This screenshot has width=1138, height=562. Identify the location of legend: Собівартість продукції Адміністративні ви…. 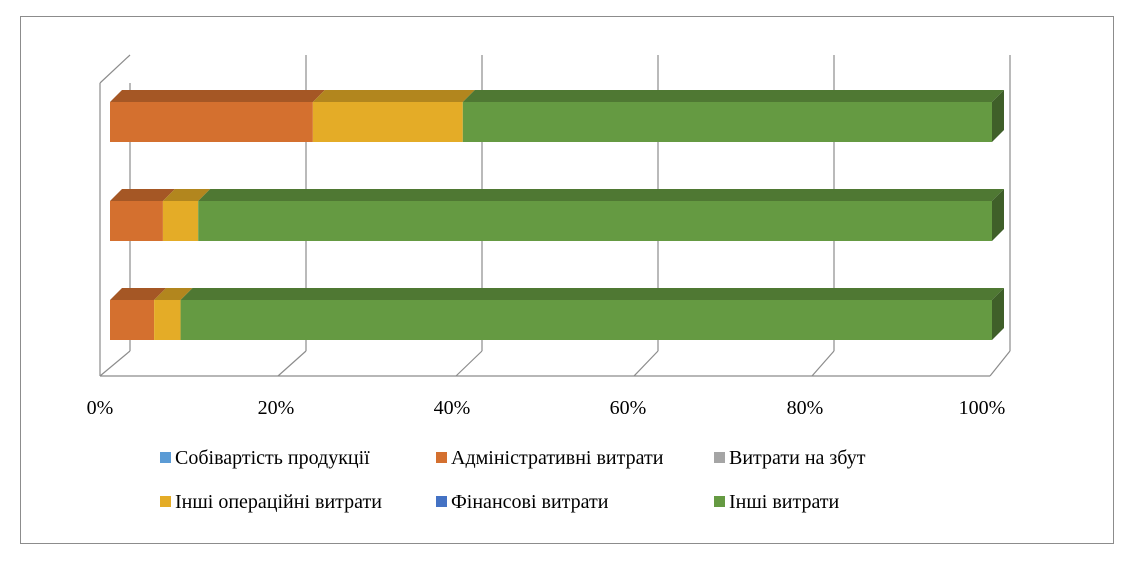
(513, 480).